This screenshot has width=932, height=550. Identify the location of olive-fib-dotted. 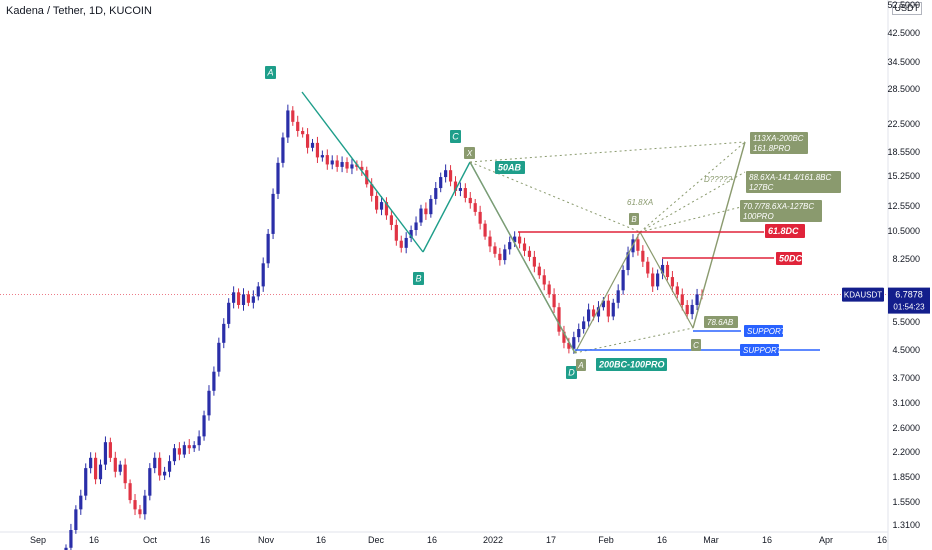
(692, 187).